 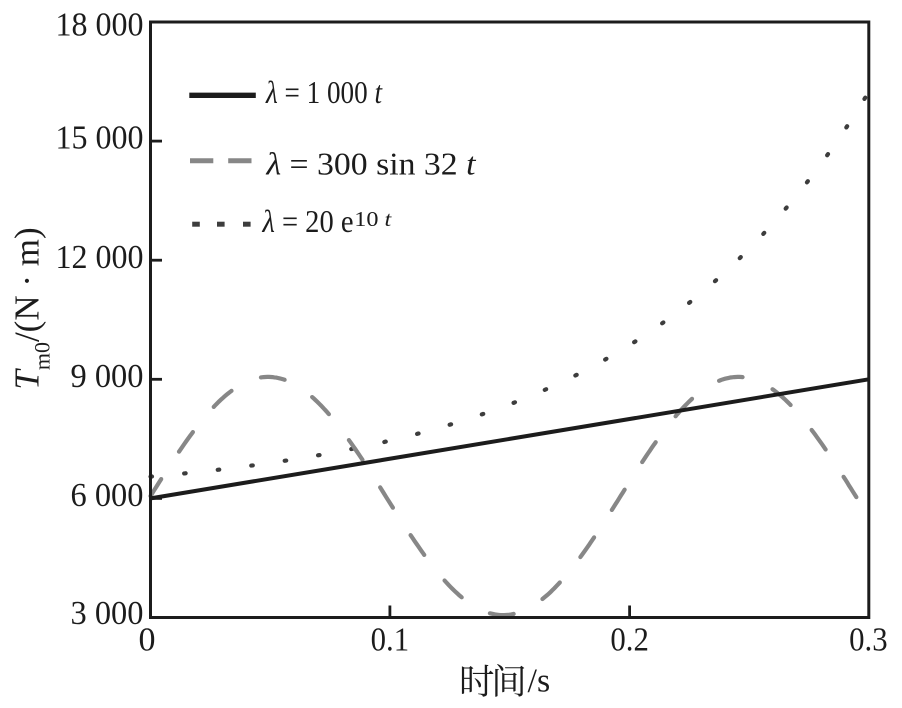 I want to click on svg-text: /s, so click(x=539, y=681).